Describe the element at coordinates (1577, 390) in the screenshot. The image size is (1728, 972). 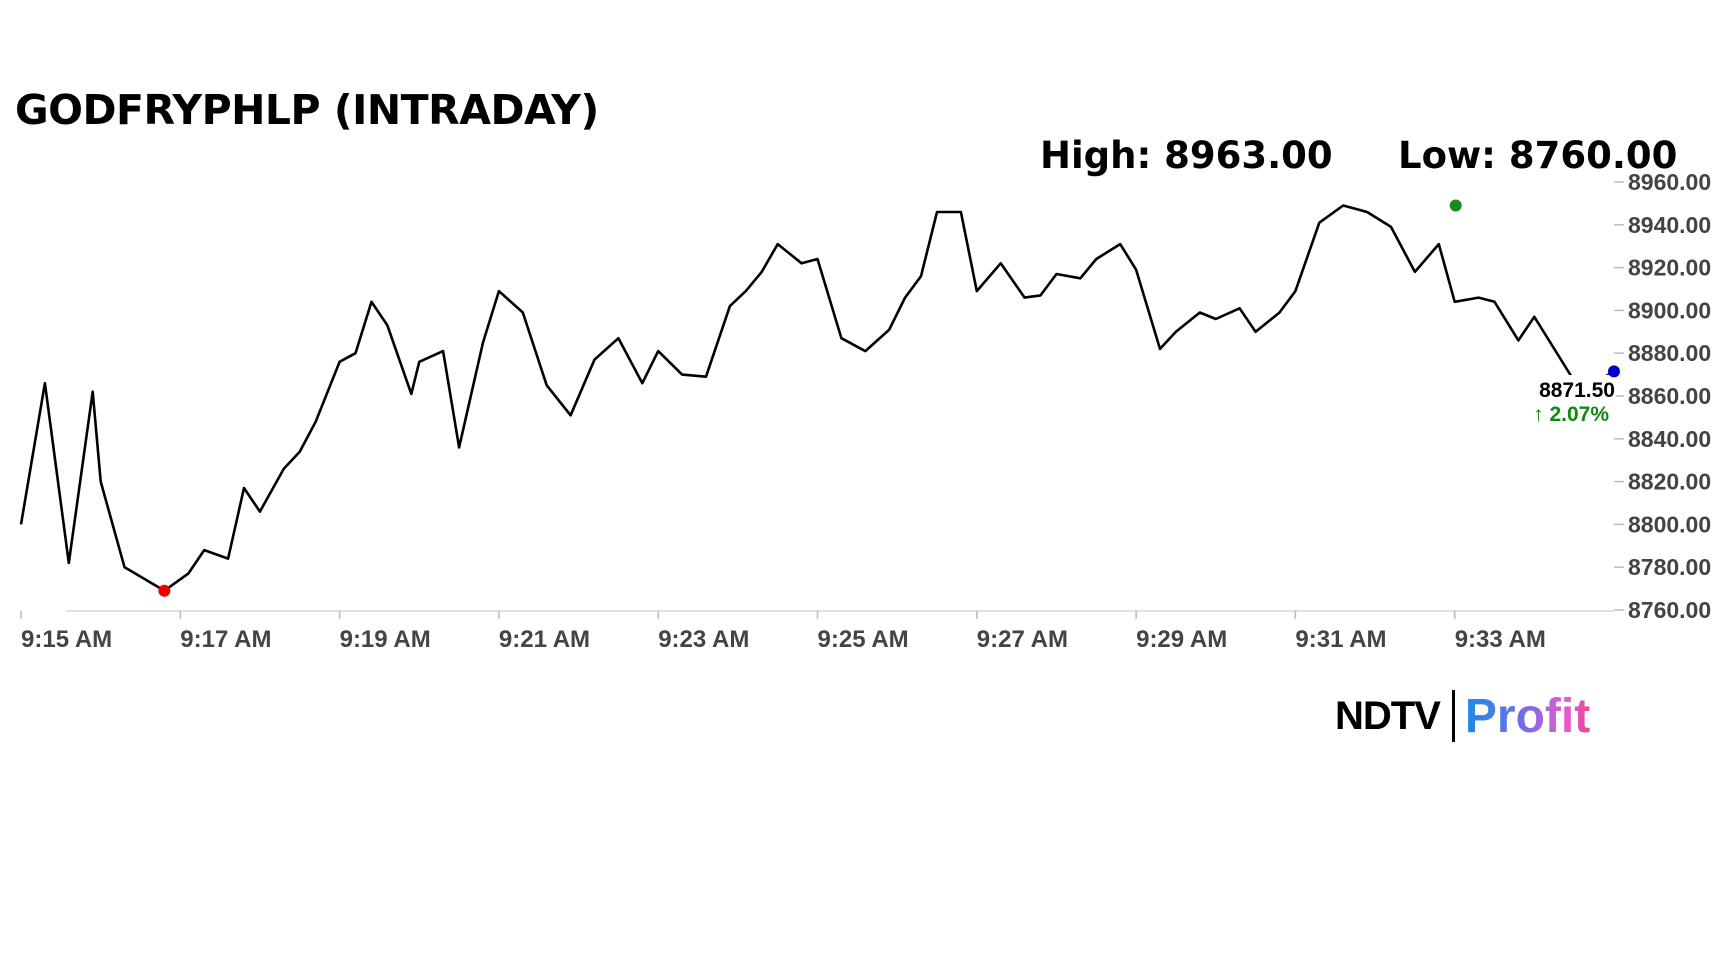
I see `last-price-label: 8871.50` at that location.